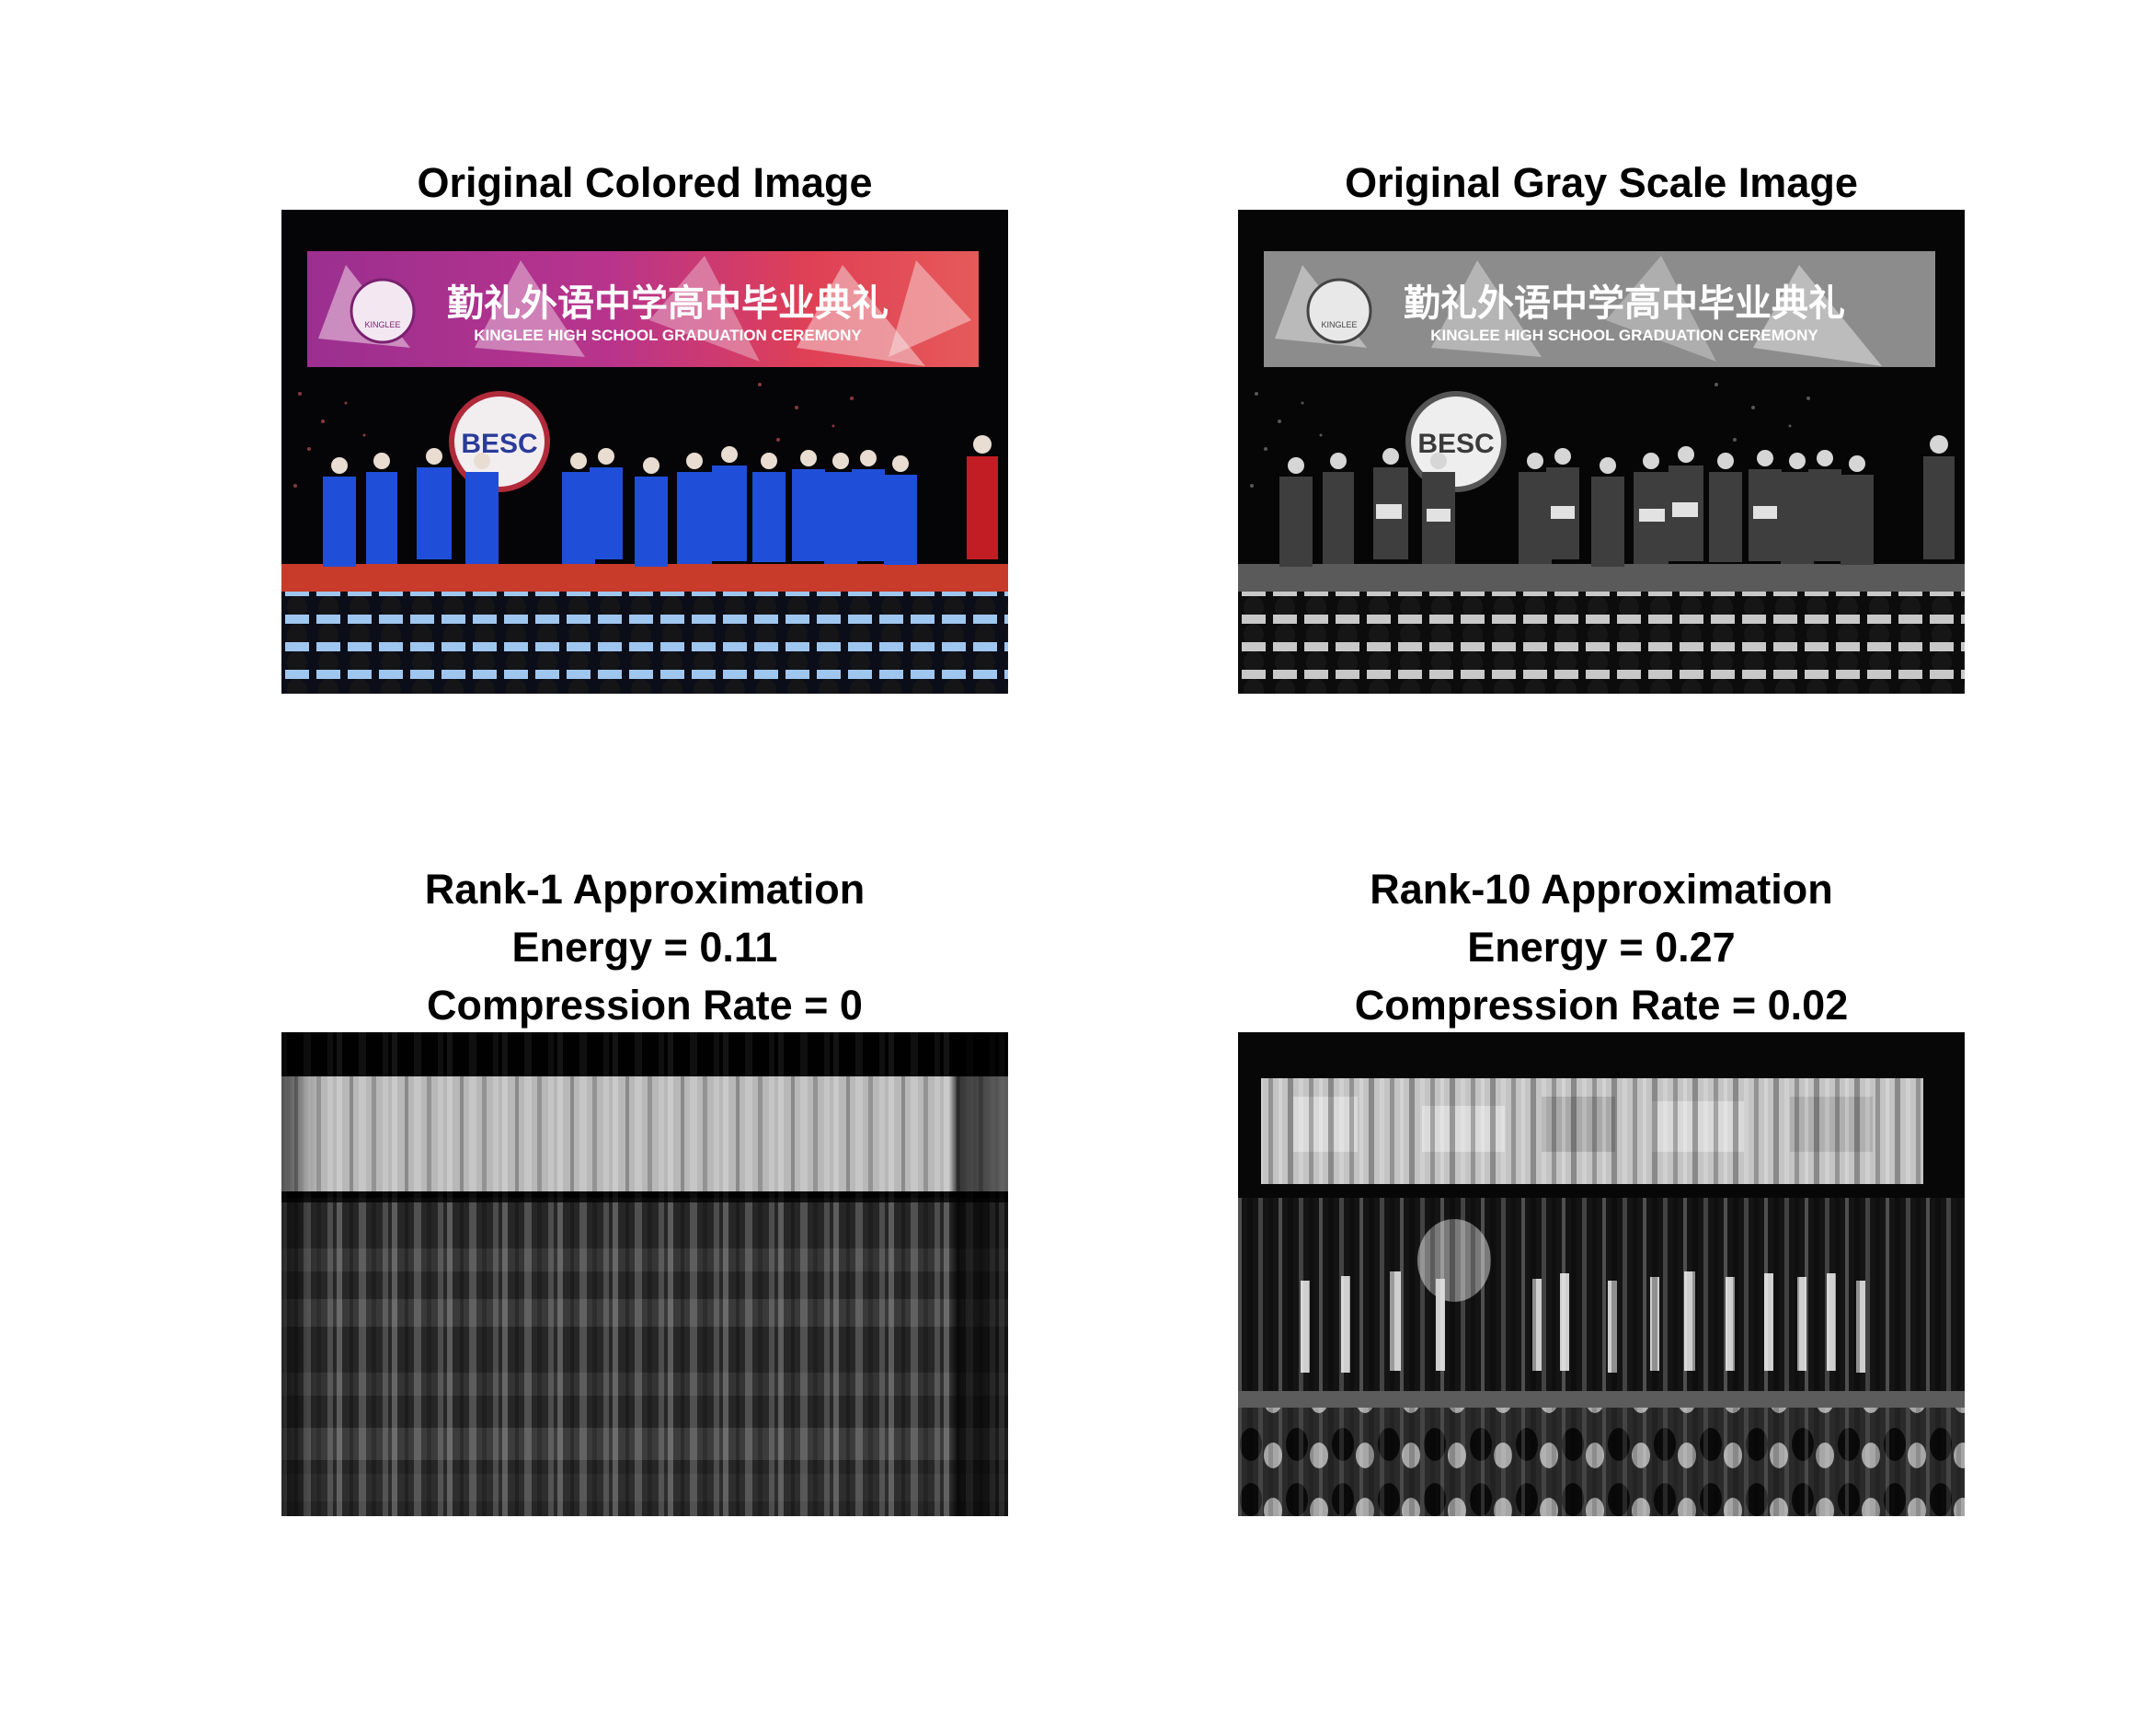 This screenshot has width=2156, height=1725. What do you see at coordinates (1602, 889) in the screenshot?
I see `title-line: Rank-10 Approximation` at bounding box center [1602, 889].